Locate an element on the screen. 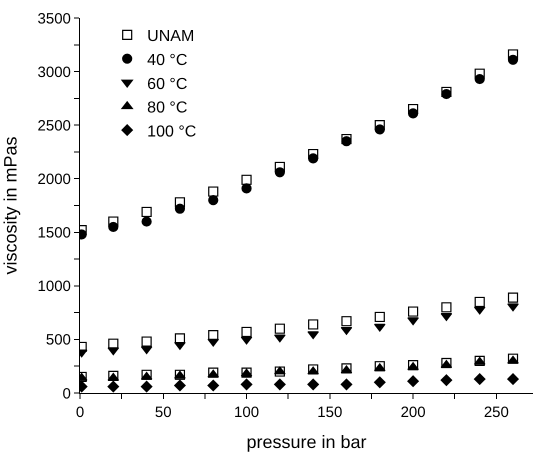 The image size is (543, 459). x-tick-label: 250 is located at coordinates (496, 413).